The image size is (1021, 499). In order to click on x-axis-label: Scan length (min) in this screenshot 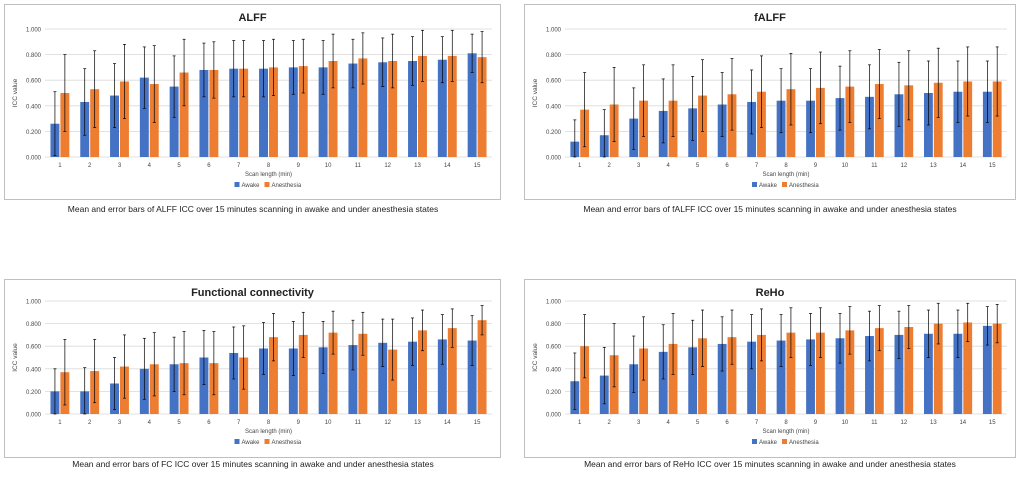, I will do `click(785, 175)`.